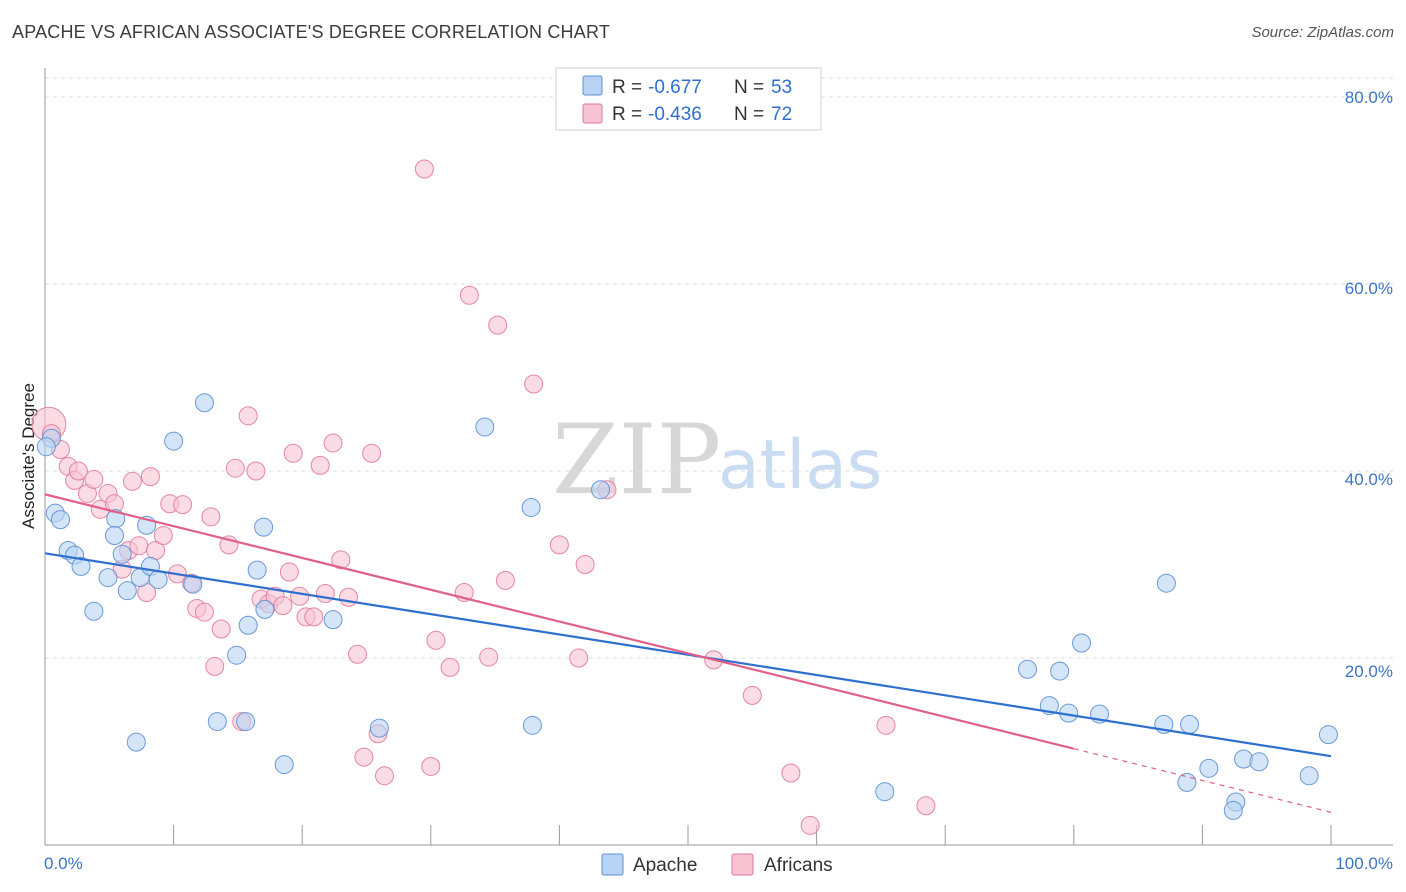 This screenshot has width=1406, height=892. What do you see at coordinates (1202, 780) in the screenshot?
I see `africans-trendline-extension` at bounding box center [1202, 780].